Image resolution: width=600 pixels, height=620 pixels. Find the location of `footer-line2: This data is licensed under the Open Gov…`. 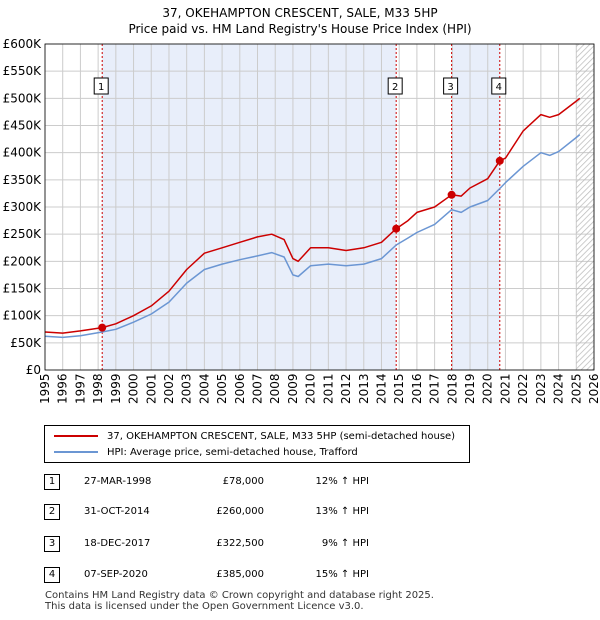

footer-line2: This data is licensed under the Open Gov… is located at coordinates (204, 606).